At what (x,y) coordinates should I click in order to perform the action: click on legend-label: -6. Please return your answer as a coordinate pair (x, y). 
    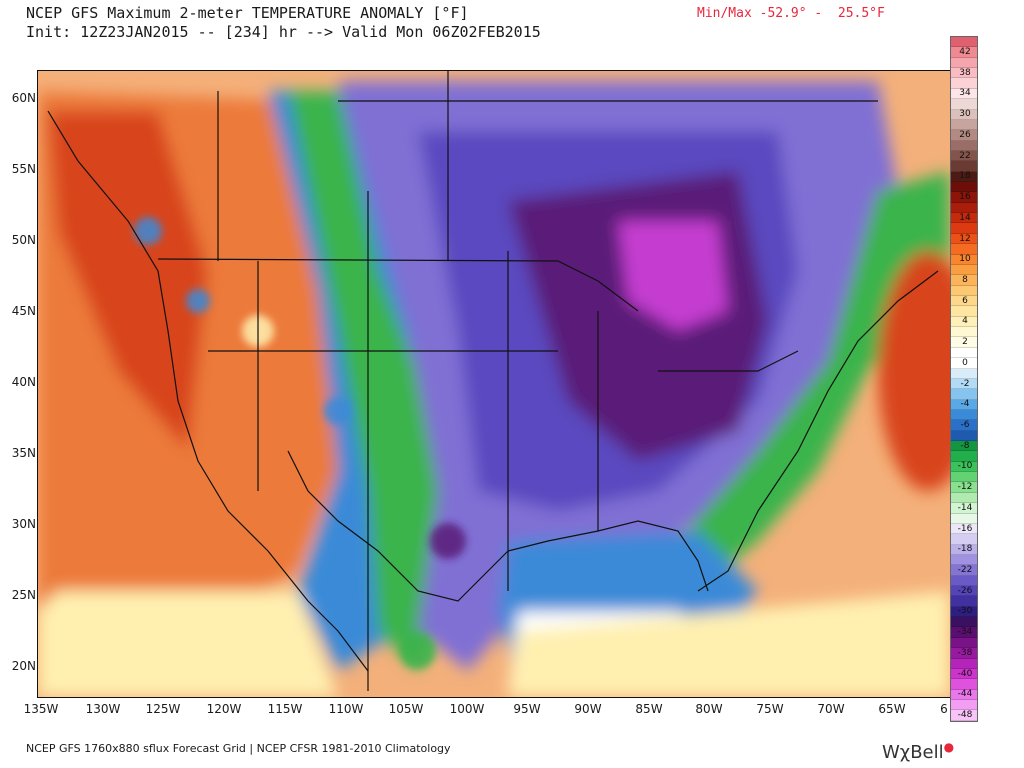
    Looking at the image, I should click on (965, 424).